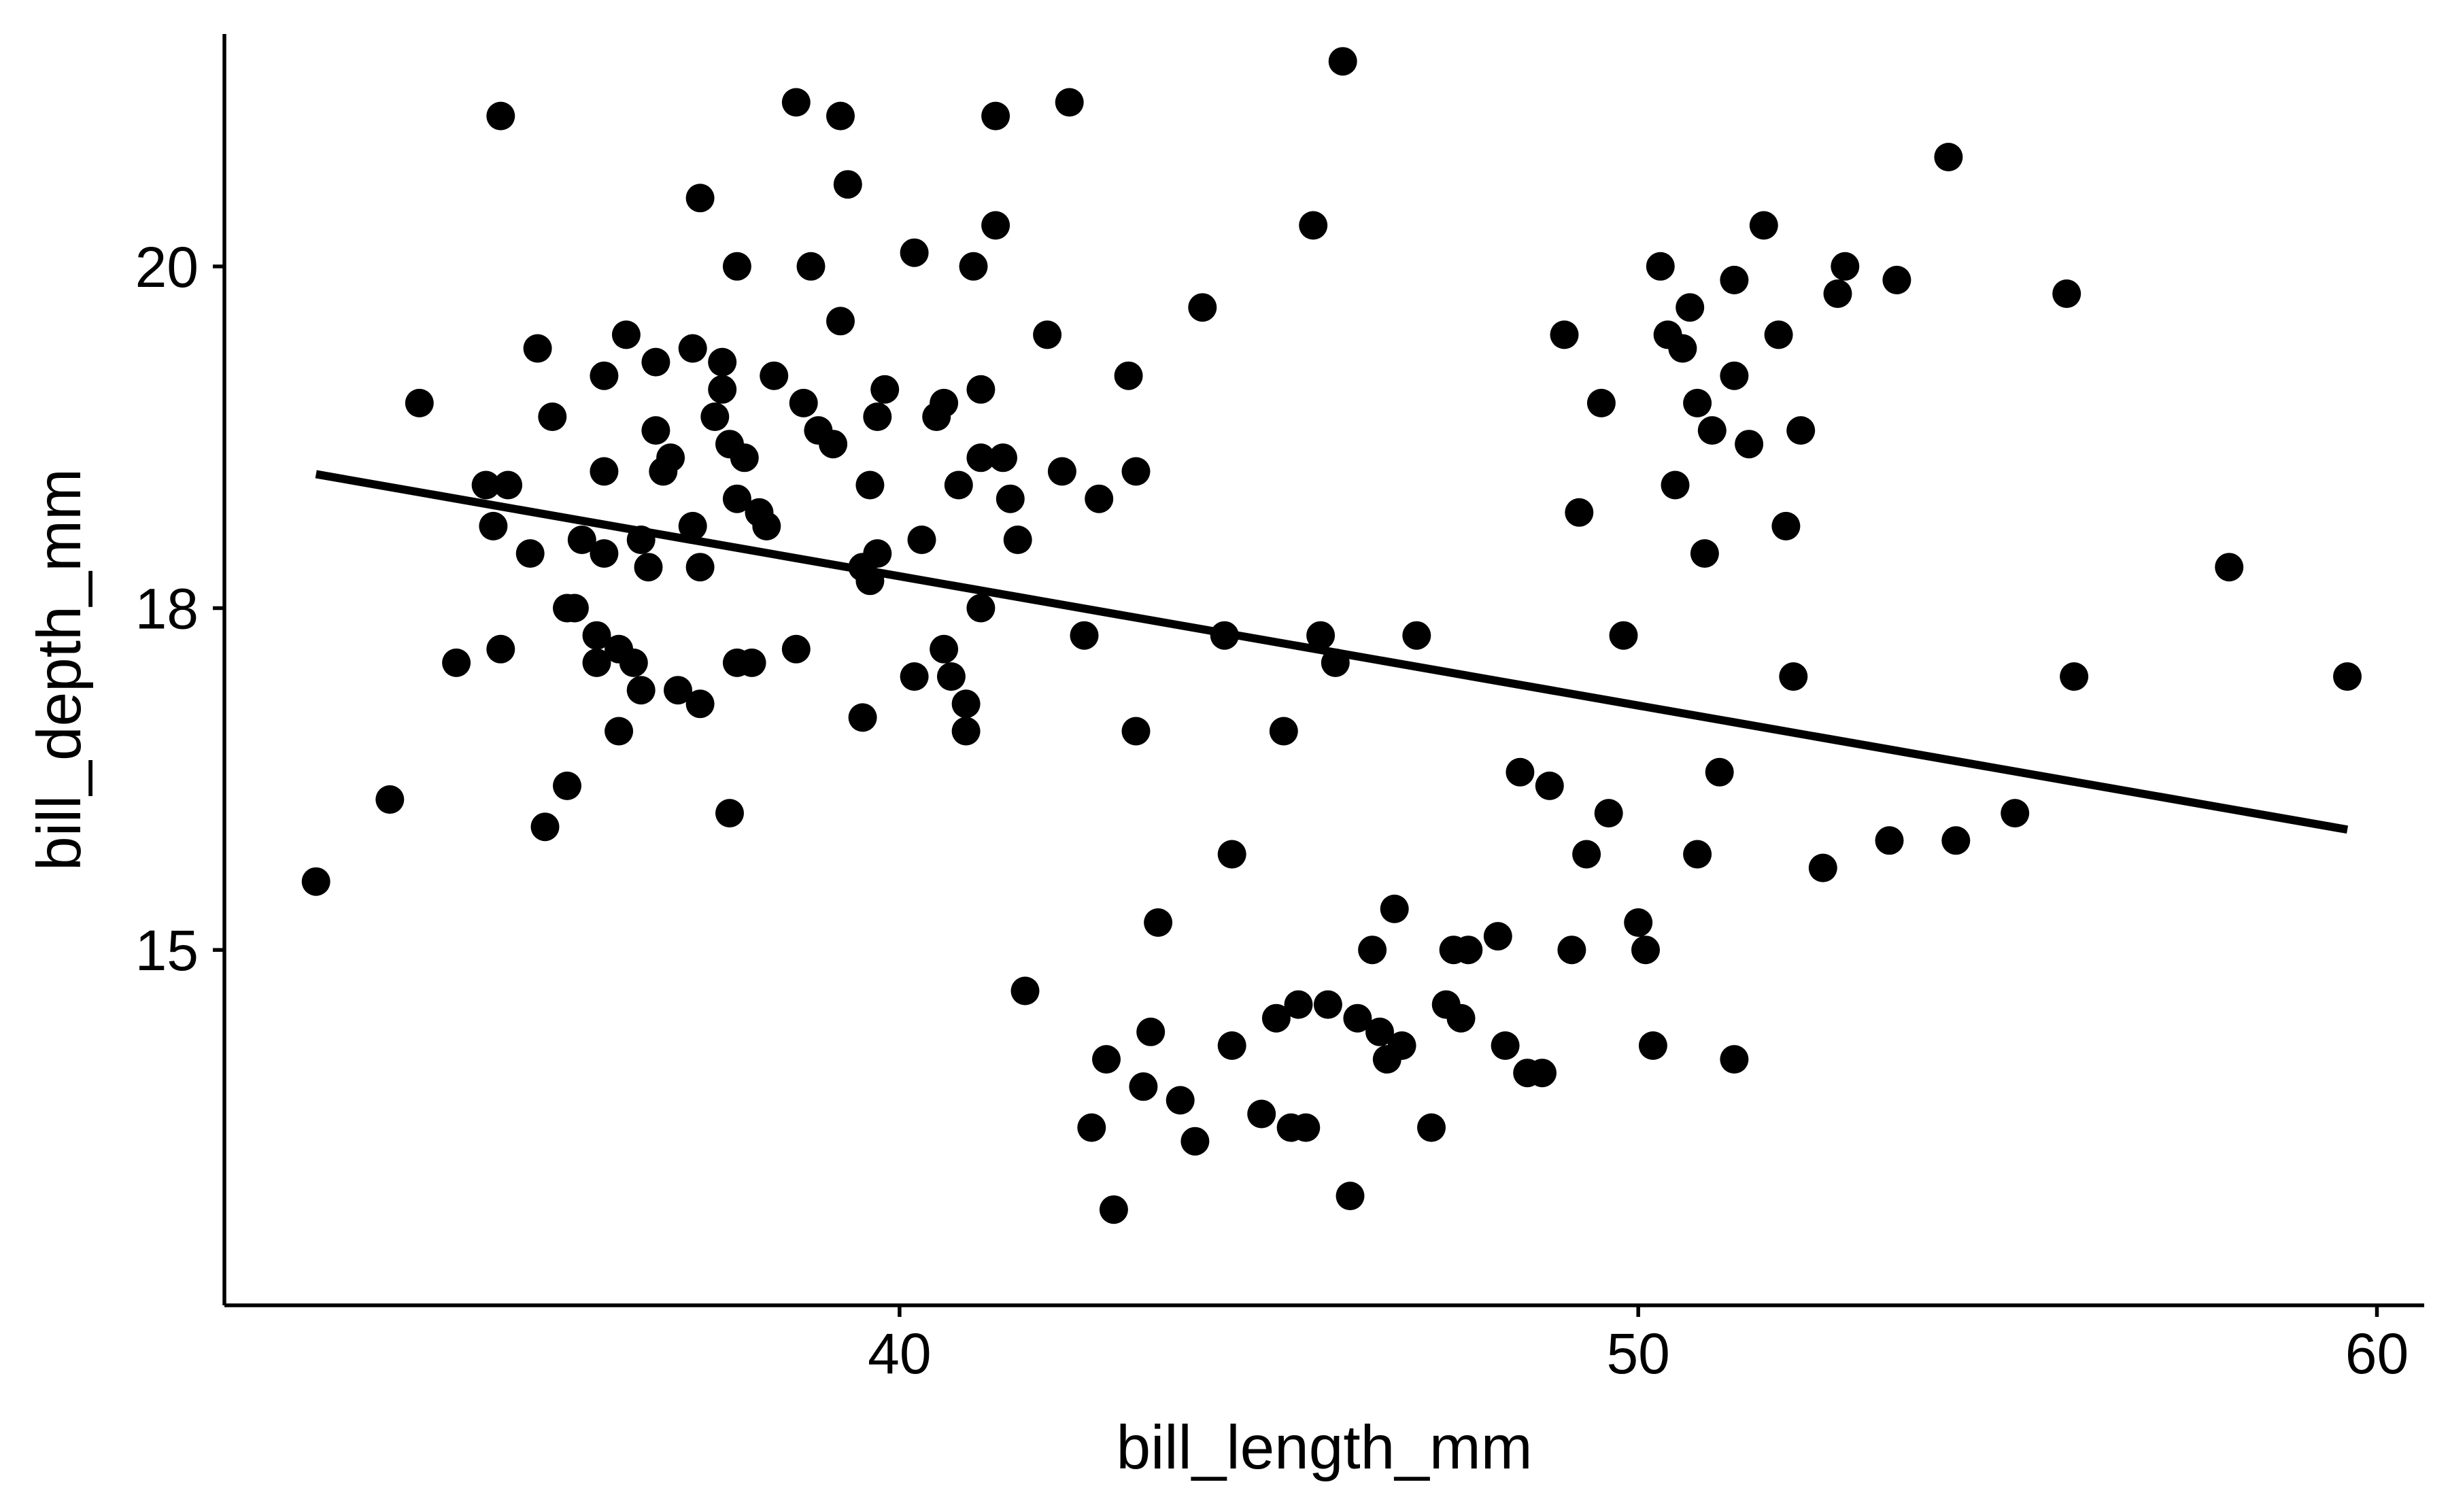 The width and height of the screenshot is (2448, 1512). I want to click on x-tick-label: 50, so click(1638, 1354).